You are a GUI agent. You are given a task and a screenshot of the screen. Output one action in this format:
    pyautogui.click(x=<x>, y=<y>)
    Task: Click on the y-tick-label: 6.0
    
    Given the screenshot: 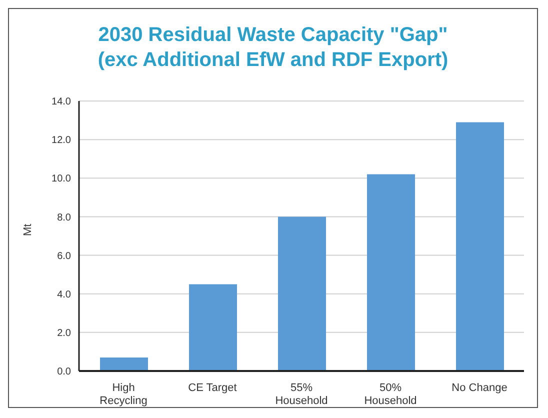 What is the action you would take?
    pyautogui.click(x=64, y=256)
    